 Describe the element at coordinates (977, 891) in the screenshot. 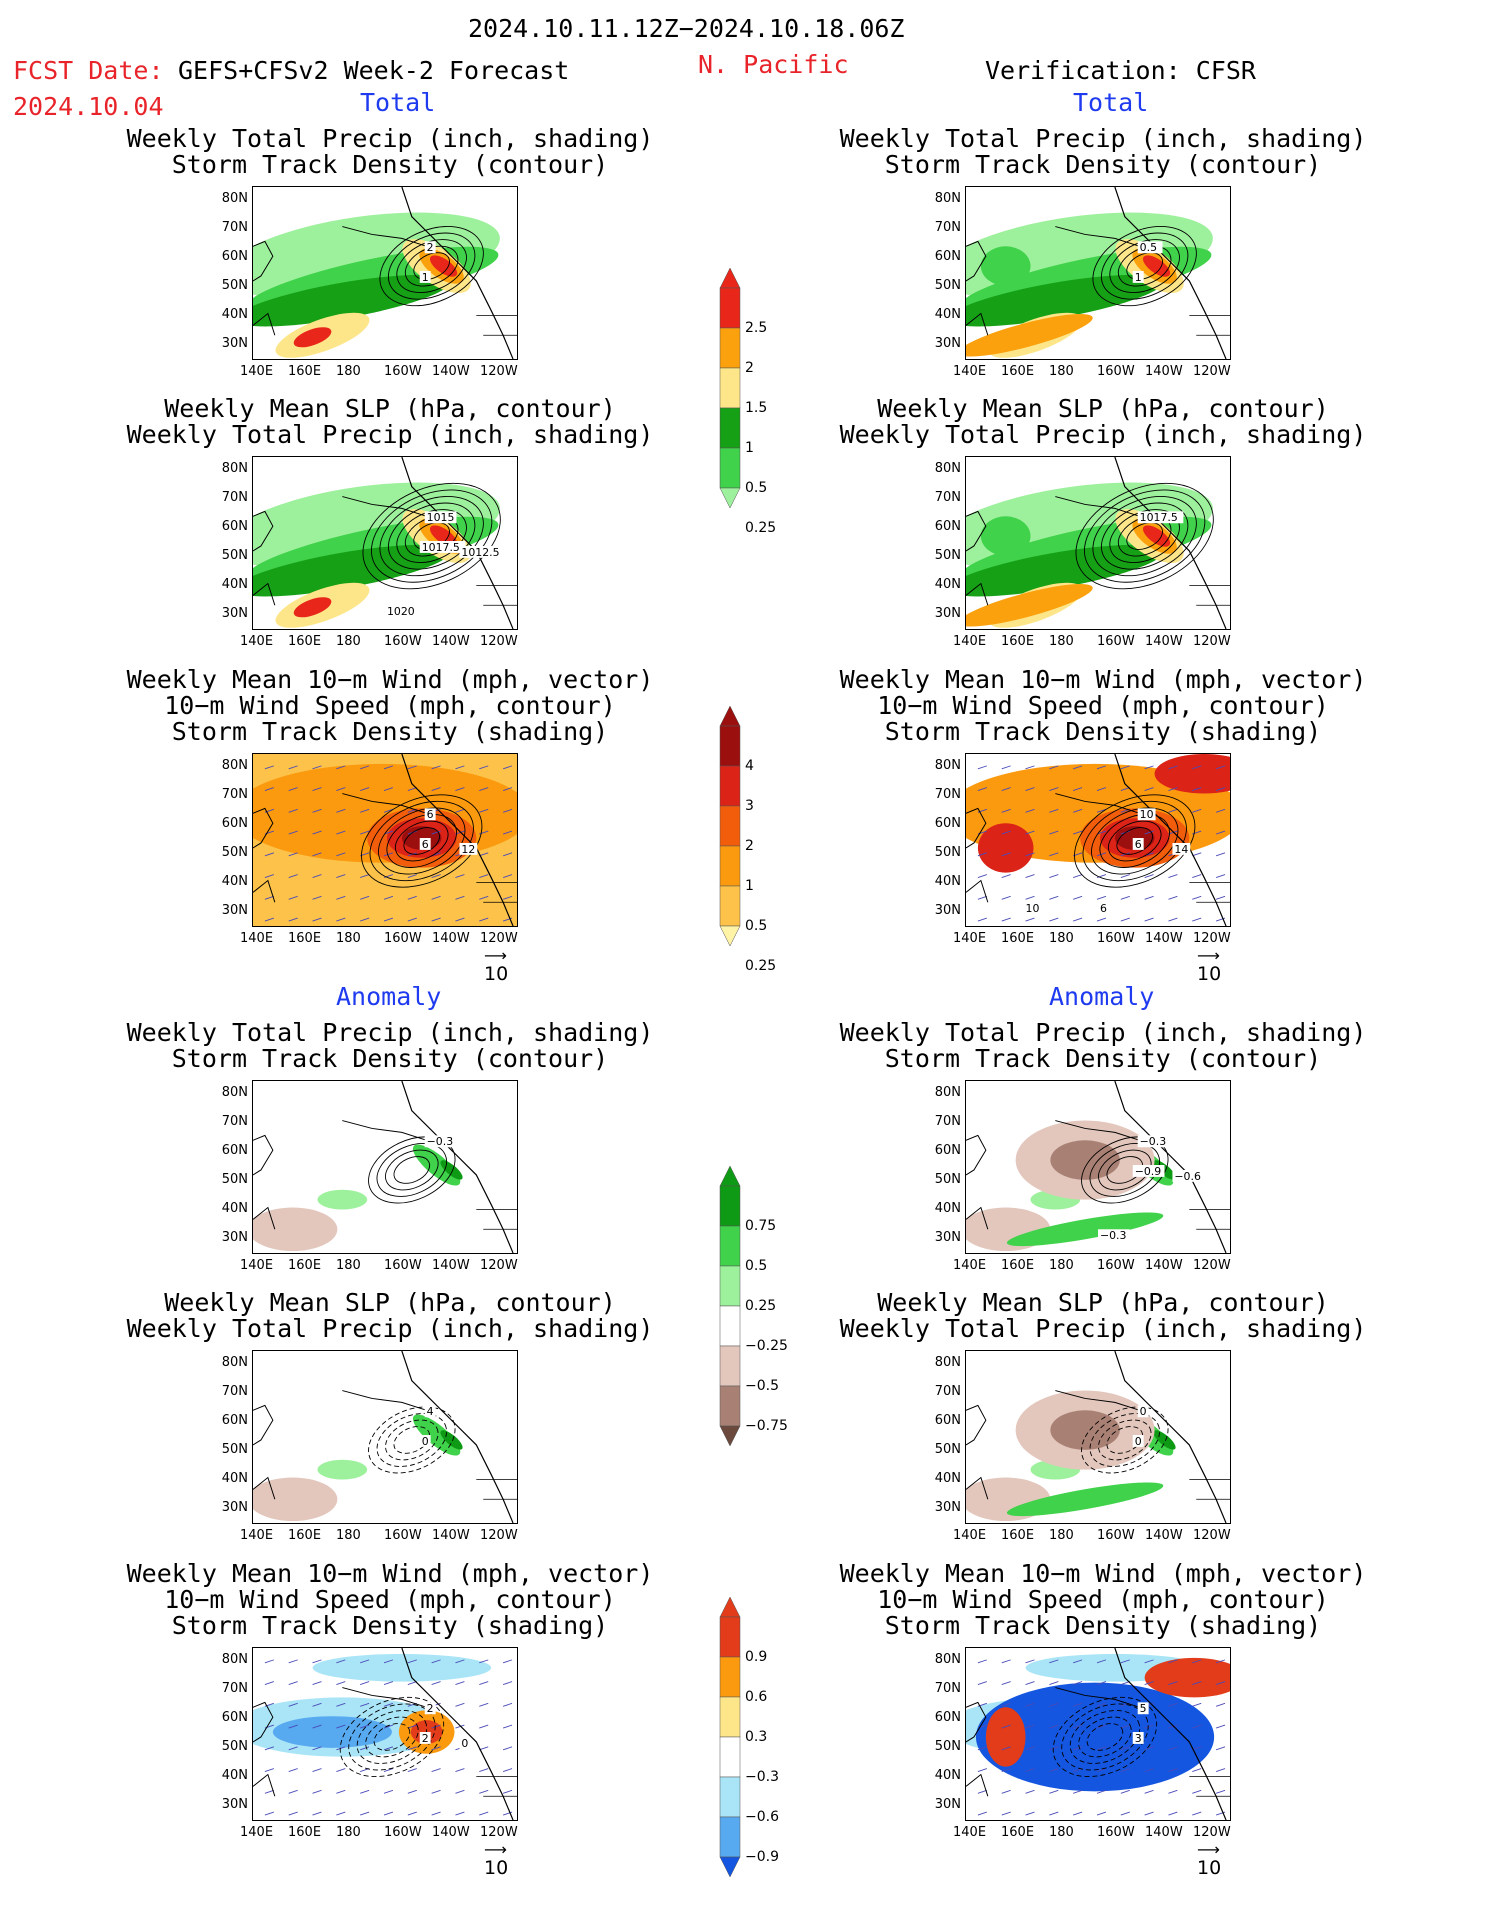

I see `japan-coastline` at that location.